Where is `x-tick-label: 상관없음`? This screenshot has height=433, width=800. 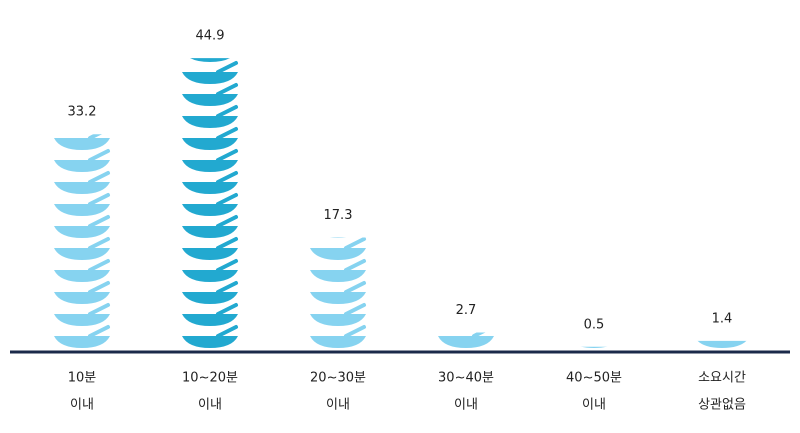
x-tick-label: 상관없음 is located at coordinates (722, 405).